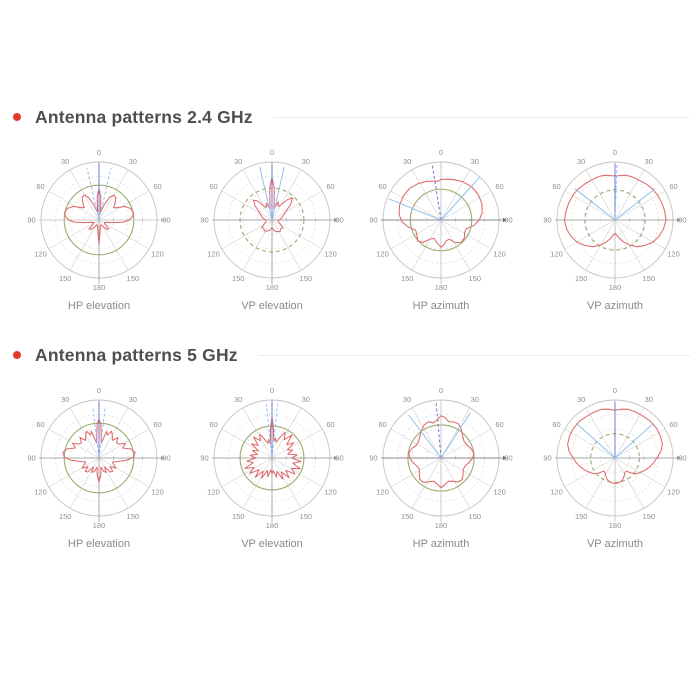  Describe the element at coordinates (441, 306) in the screenshot. I see `chart-caption: HP azimuth` at that location.